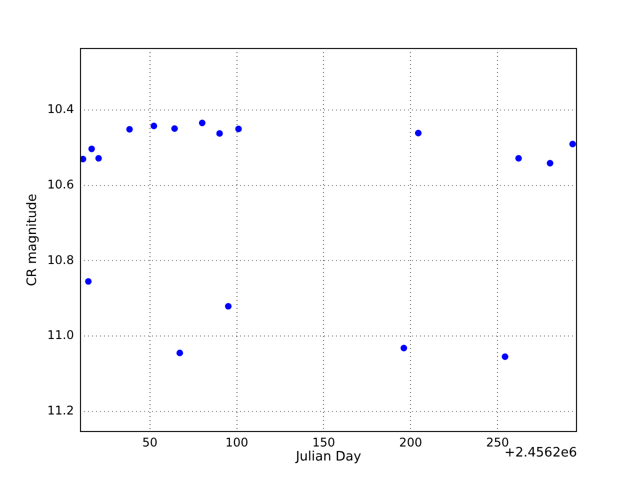 The image size is (640, 480). I want to click on x-tick-label: 250, so click(498, 442).